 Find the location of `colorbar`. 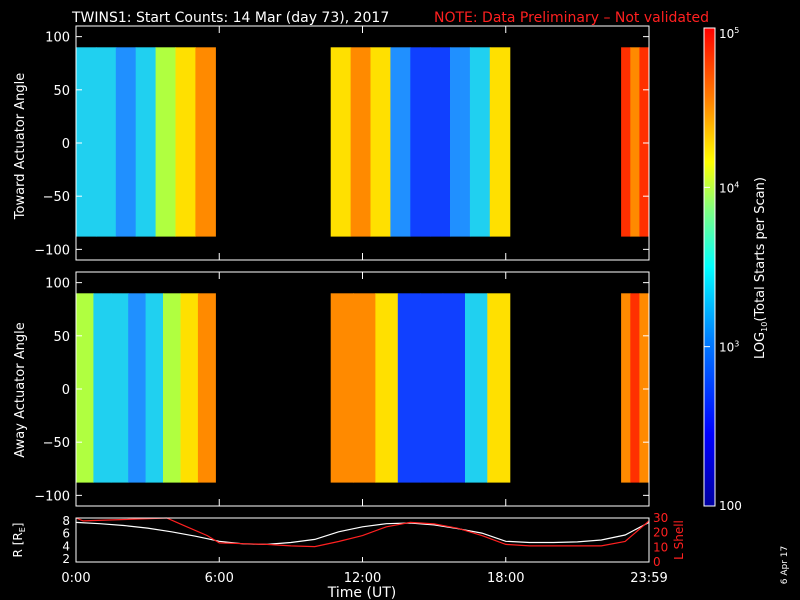

colorbar is located at coordinates (709, 267).